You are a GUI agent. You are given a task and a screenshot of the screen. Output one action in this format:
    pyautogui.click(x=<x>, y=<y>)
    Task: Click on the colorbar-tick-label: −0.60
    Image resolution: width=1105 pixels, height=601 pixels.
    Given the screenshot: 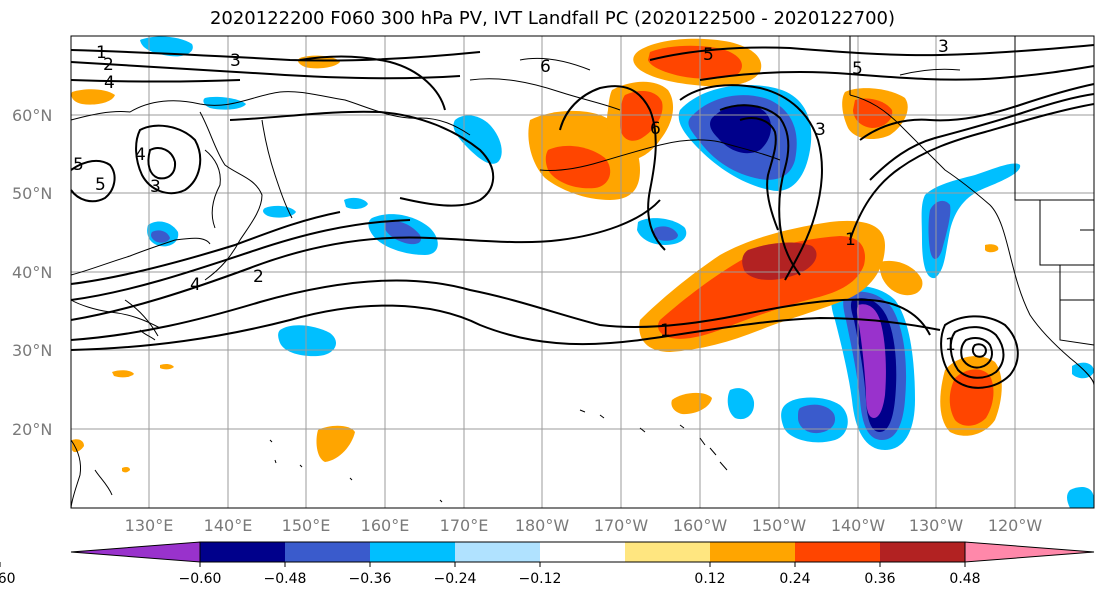 What is the action you would take?
    pyautogui.click(x=200, y=579)
    